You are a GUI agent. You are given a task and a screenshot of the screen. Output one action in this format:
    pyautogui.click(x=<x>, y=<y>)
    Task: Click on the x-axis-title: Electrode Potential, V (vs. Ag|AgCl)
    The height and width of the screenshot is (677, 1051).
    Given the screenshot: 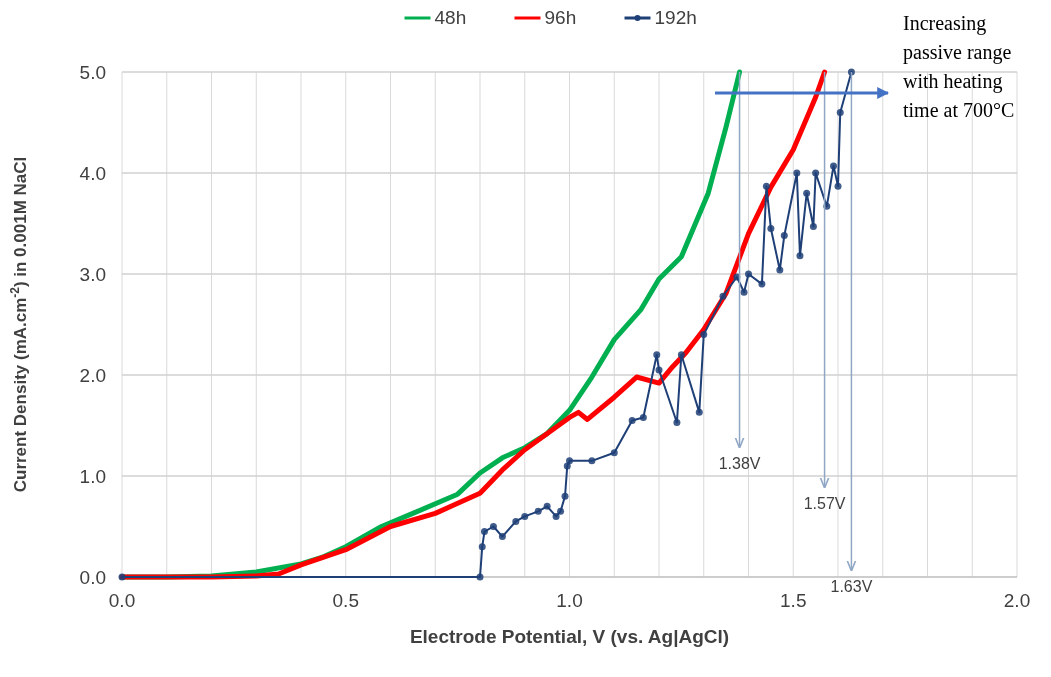 What is the action you would take?
    pyautogui.click(x=569, y=636)
    